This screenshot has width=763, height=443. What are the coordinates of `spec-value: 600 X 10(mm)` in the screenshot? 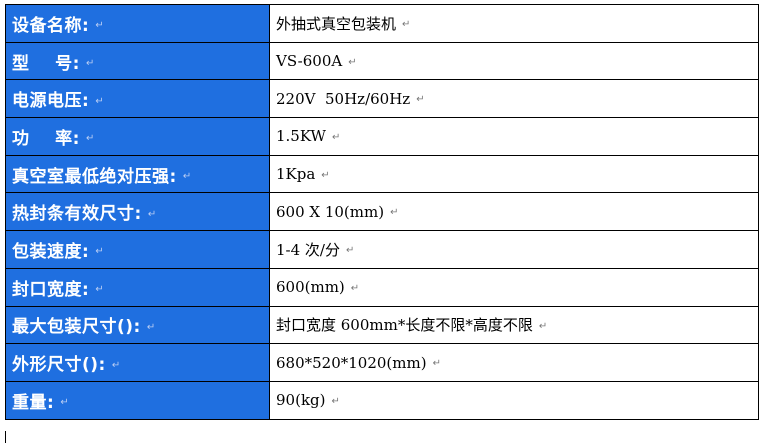 It's located at (330, 211).